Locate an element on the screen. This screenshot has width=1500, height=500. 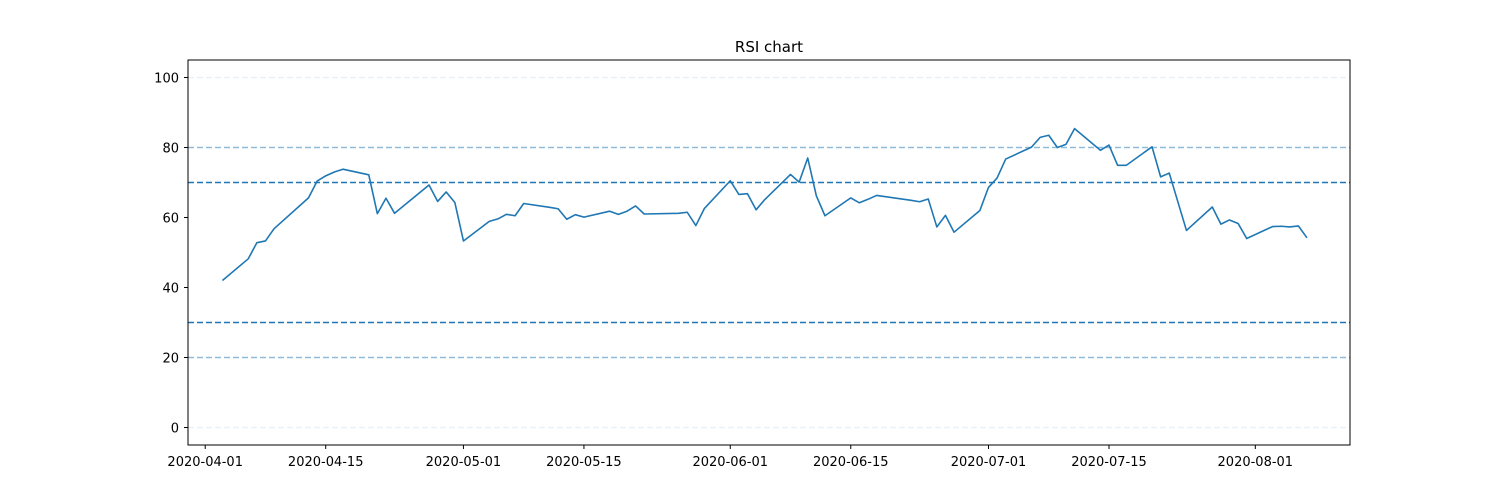
y-tick-label: 40 is located at coordinates (170, 289).